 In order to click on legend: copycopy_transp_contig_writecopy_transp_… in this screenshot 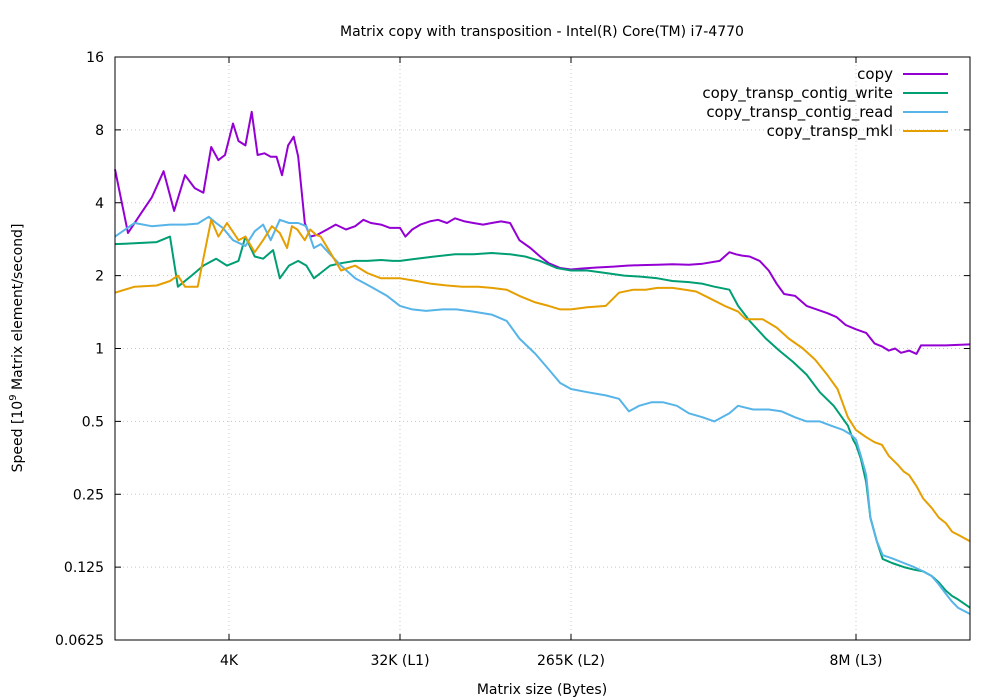, I will do `click(825, 103)`.